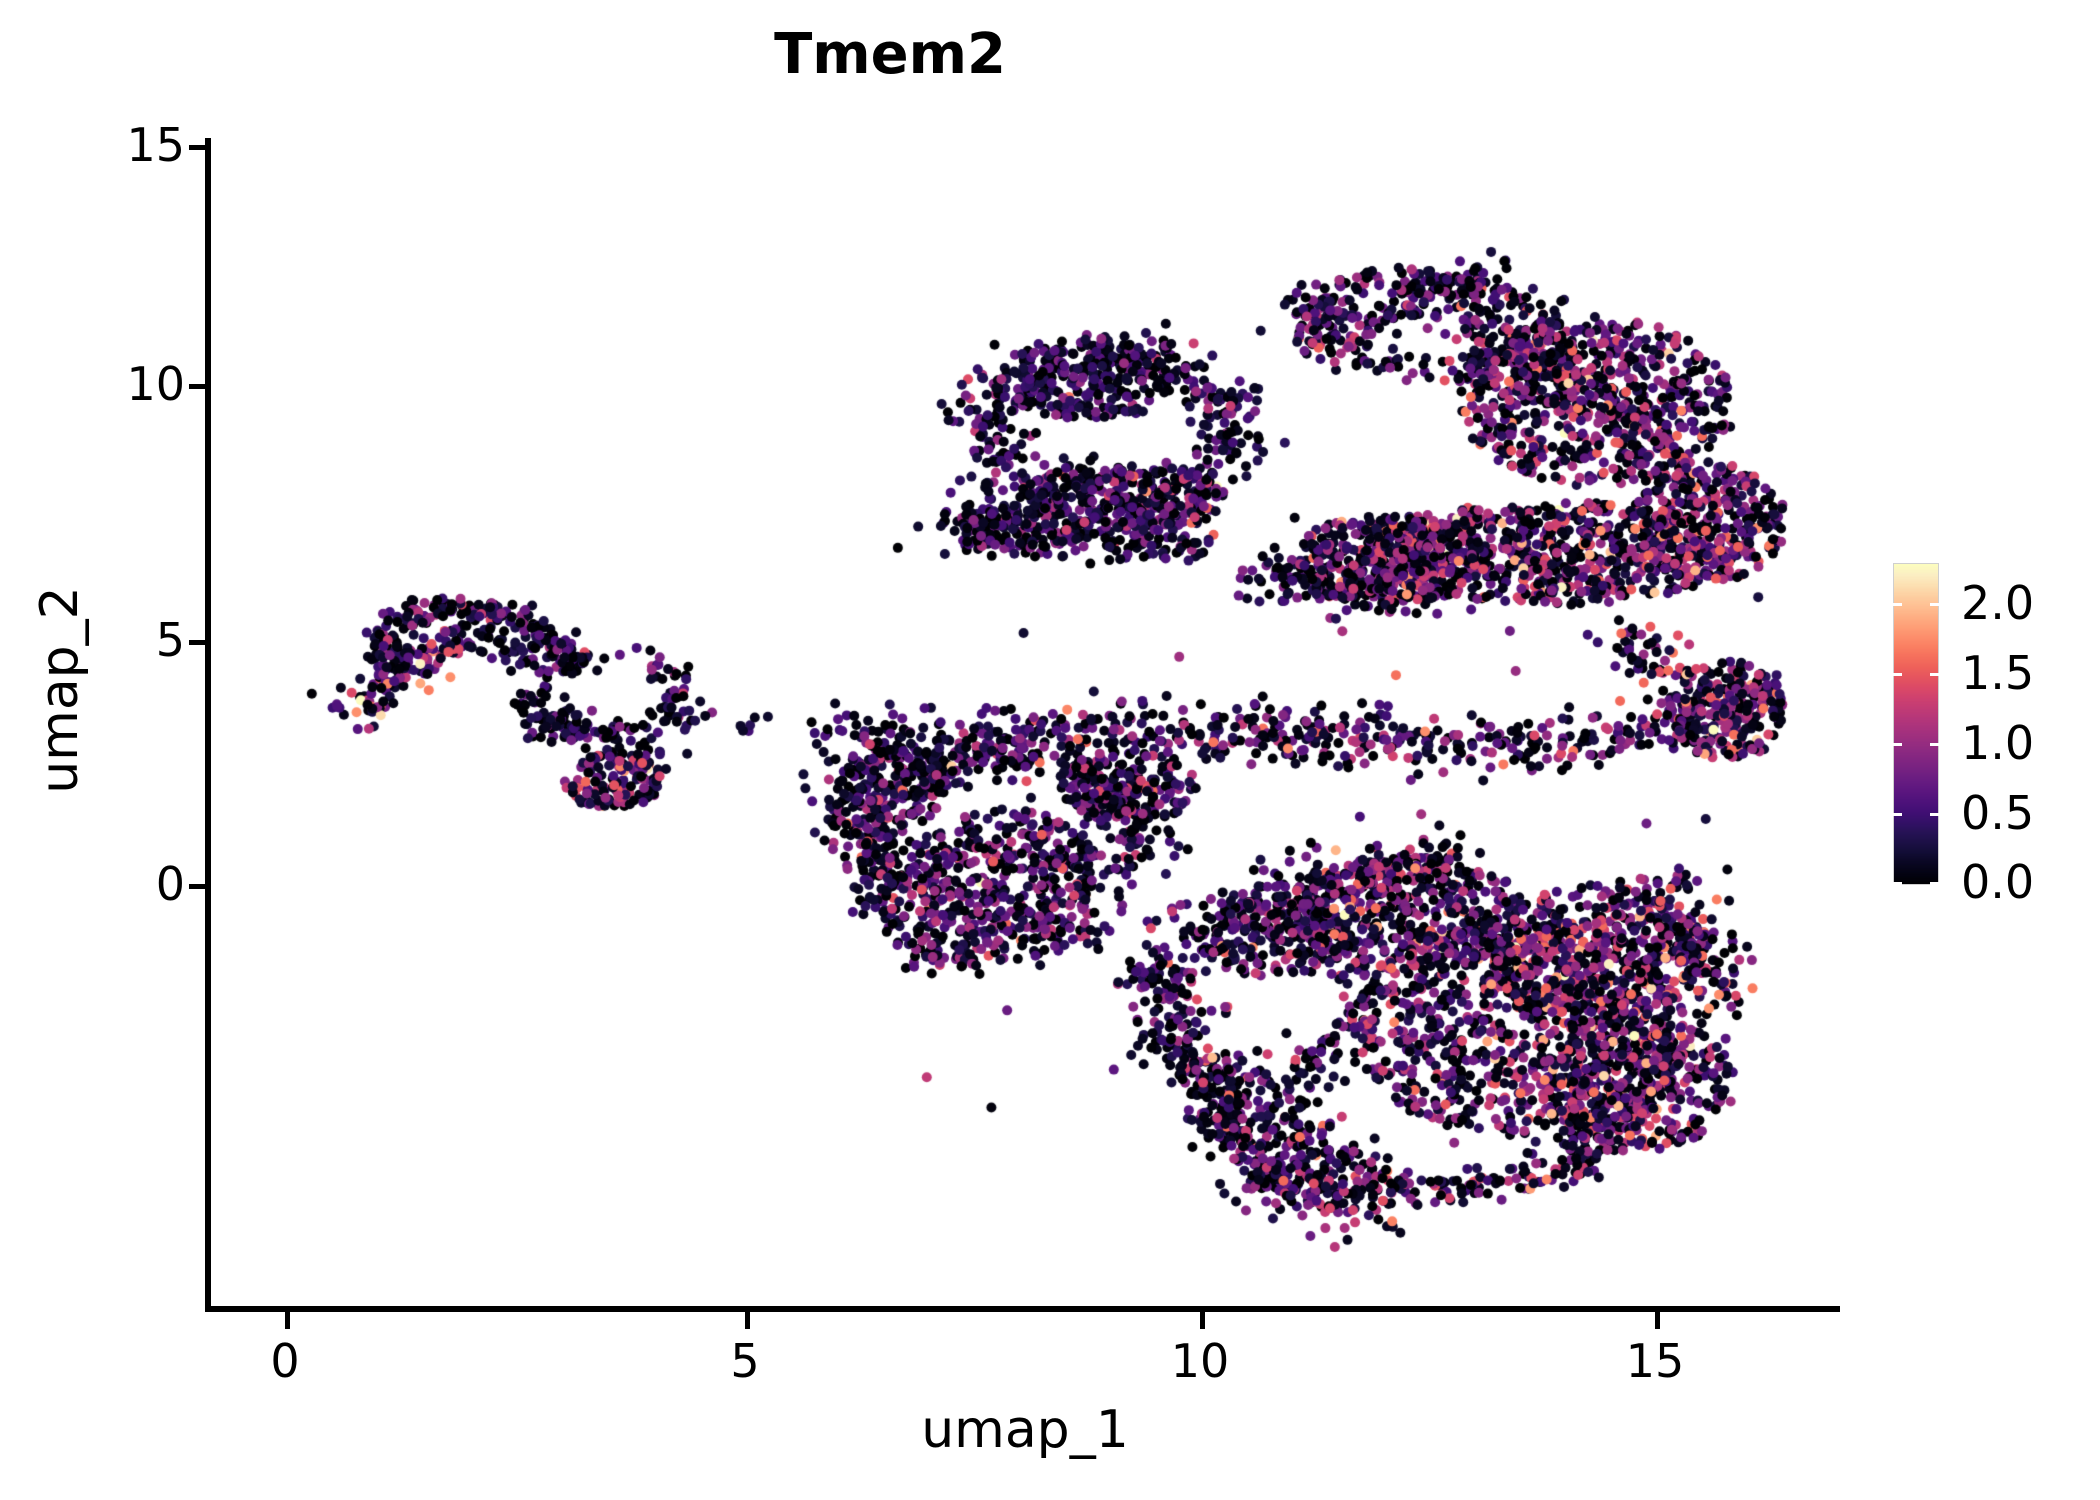 Image resolution: width=2100 pixels, height=1500 pixels. Describe the element at coordinates (1916, 724) in the screenshot. I see `colorbar-gradient` at that location.